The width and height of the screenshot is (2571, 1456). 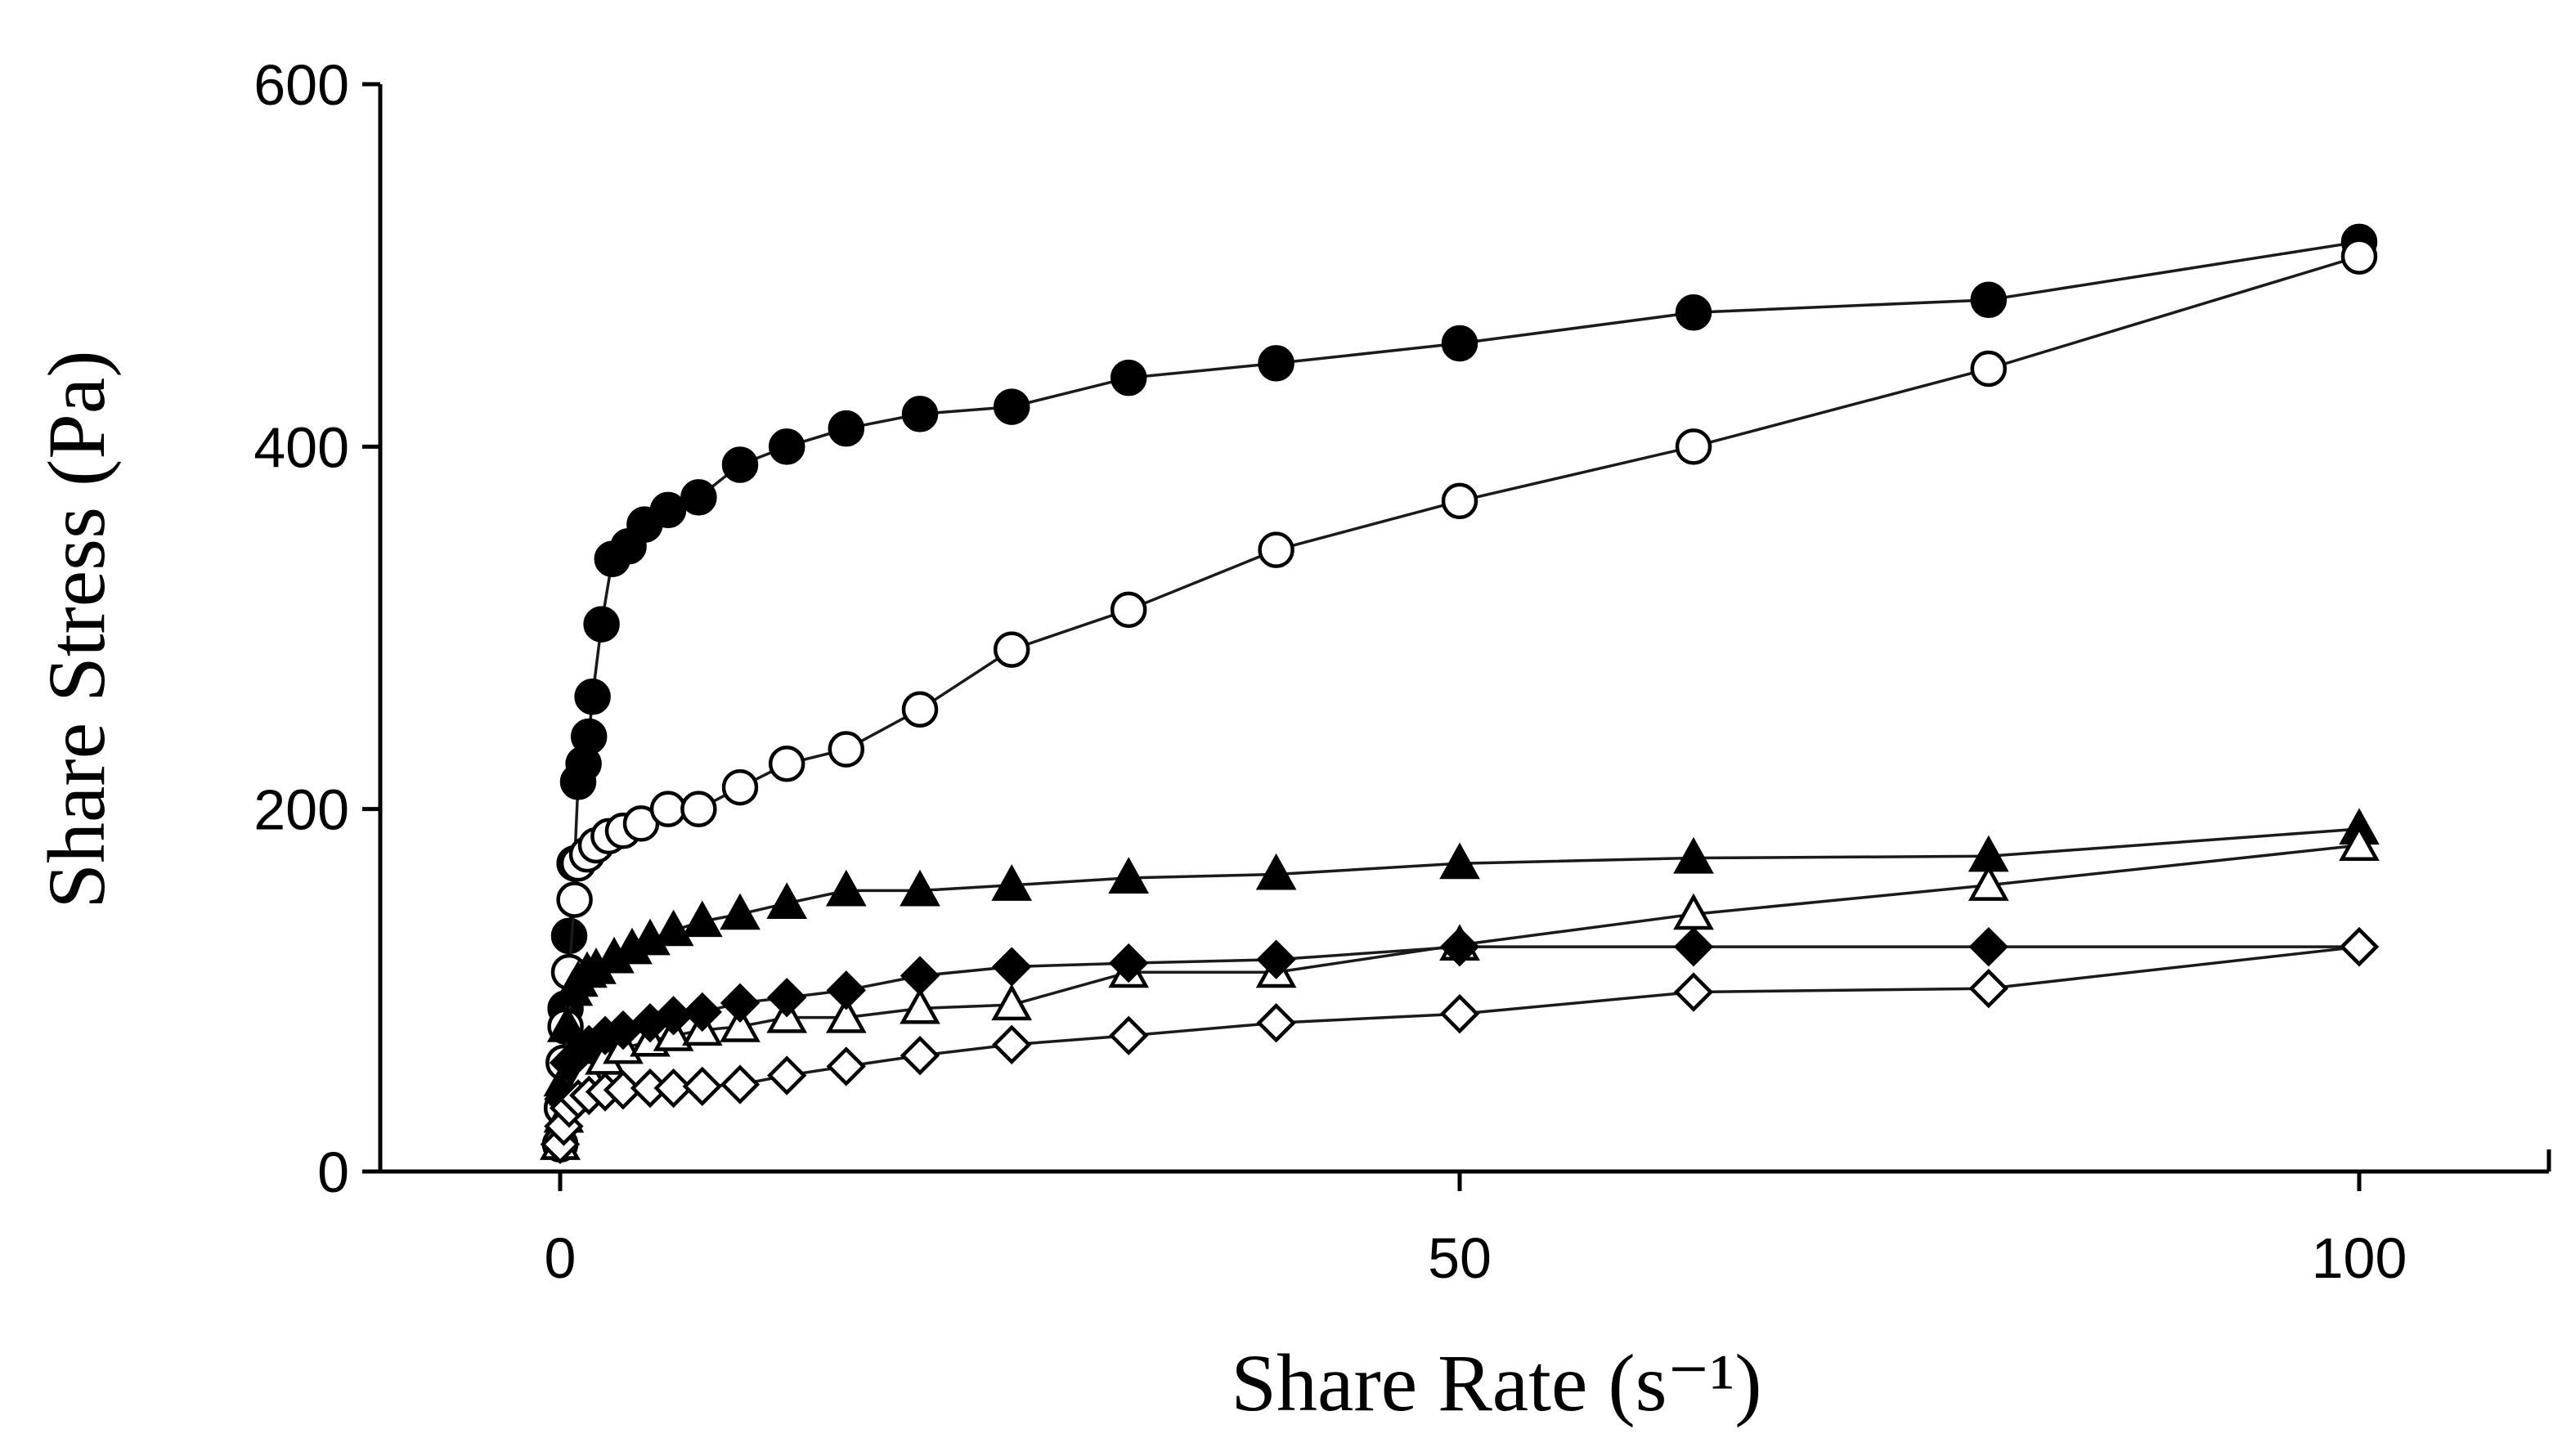 What do you see at coordinates (1460, 1258) in the screenshot?
I see `x-tick-label: 50` at bounding box center [1460, 1258].